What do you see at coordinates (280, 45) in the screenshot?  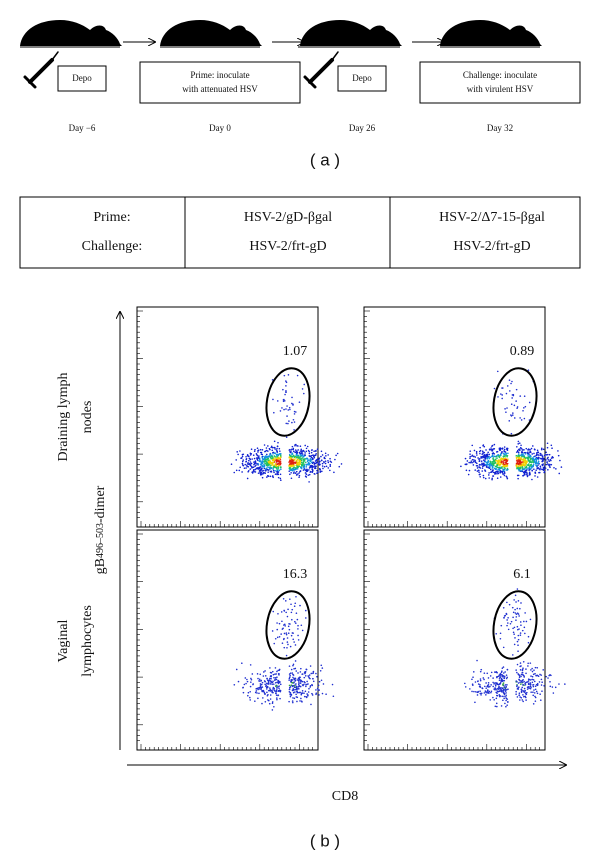 I see `timeline` at bounding box center [280, 45].